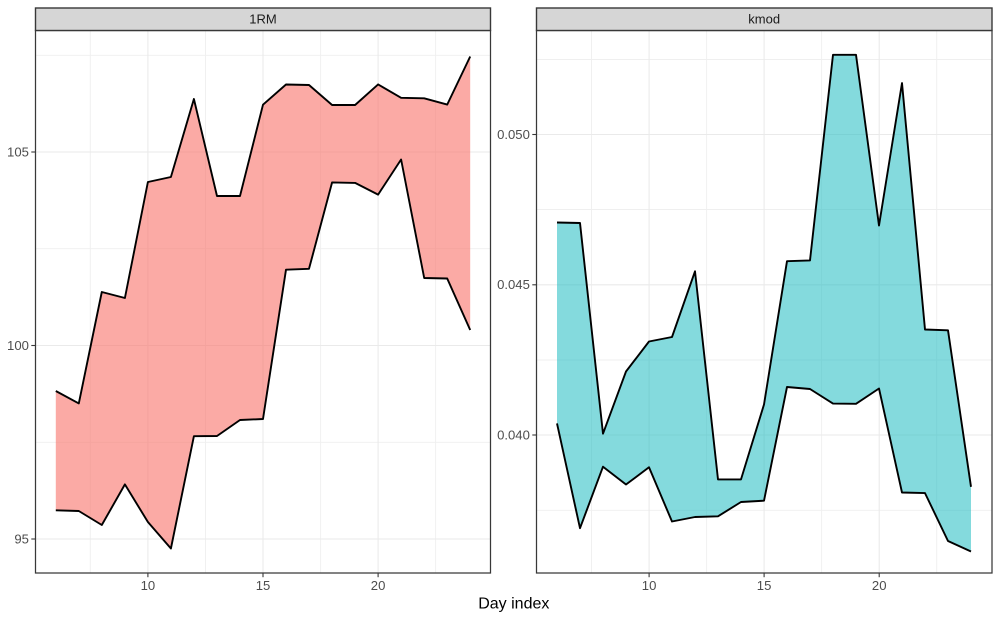 Image resolution: width=1000 pixels, height=623 pixels. I want to click on svg-text: 95, so click(21, 538).